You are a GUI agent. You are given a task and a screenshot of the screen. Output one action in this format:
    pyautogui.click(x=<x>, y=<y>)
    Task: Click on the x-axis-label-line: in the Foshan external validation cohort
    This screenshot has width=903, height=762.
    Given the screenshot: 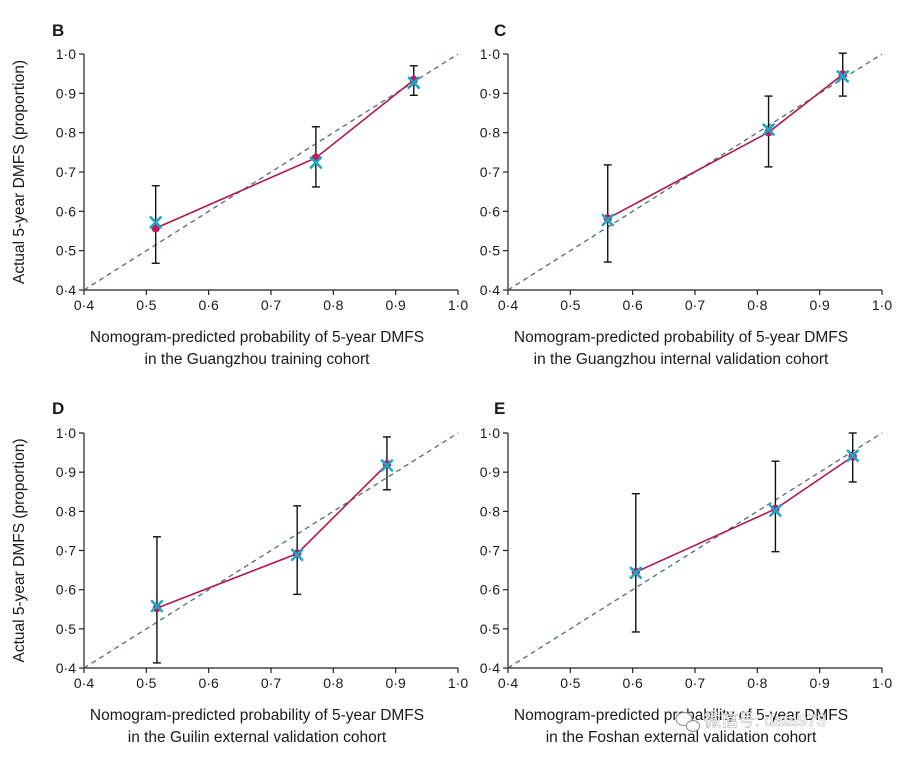 What is the action you would take?
    pyautogui.click(x=681, y=737)
    